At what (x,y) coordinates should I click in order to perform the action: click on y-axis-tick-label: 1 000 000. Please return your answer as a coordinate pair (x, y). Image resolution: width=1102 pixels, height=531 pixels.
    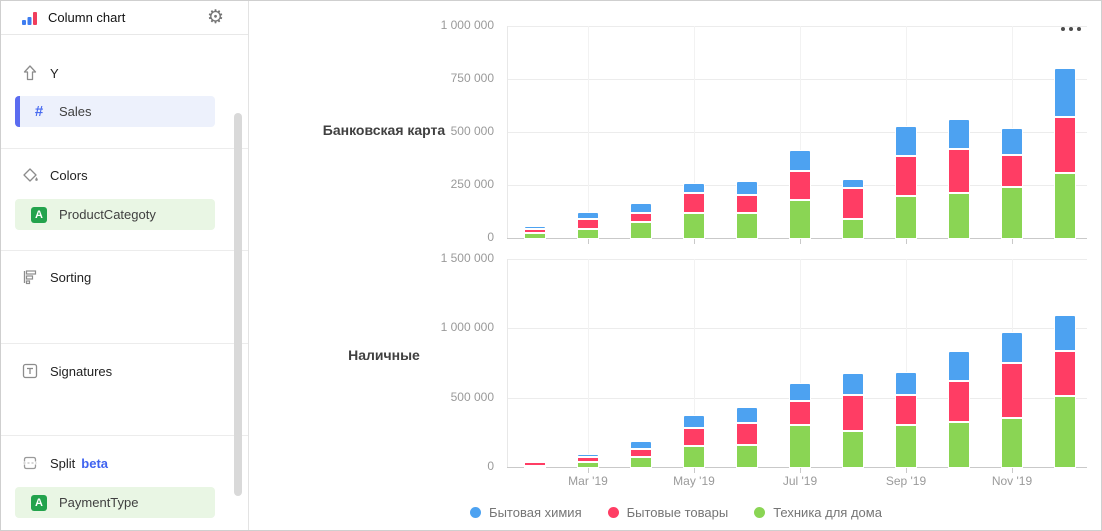
    Looking at the image, I should click on (467, 25).